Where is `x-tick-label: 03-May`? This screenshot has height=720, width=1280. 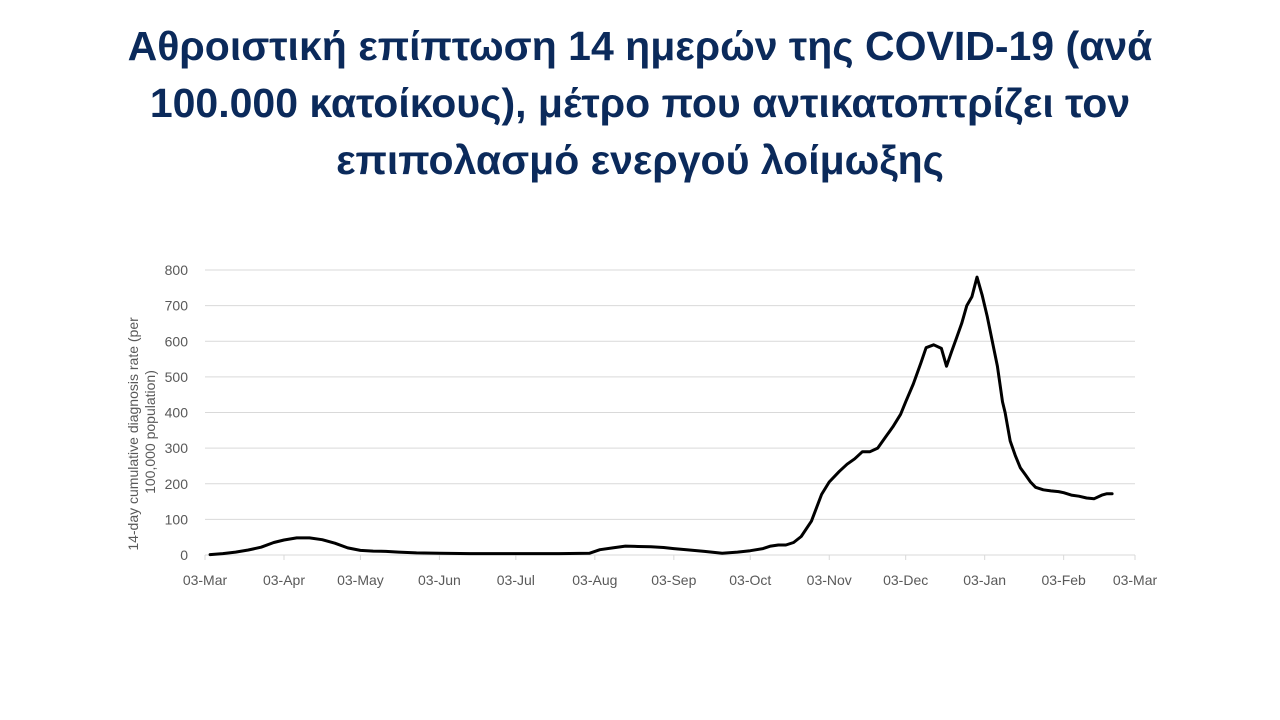
x-tick-label: 03-May is located at coordinates (360, 580).